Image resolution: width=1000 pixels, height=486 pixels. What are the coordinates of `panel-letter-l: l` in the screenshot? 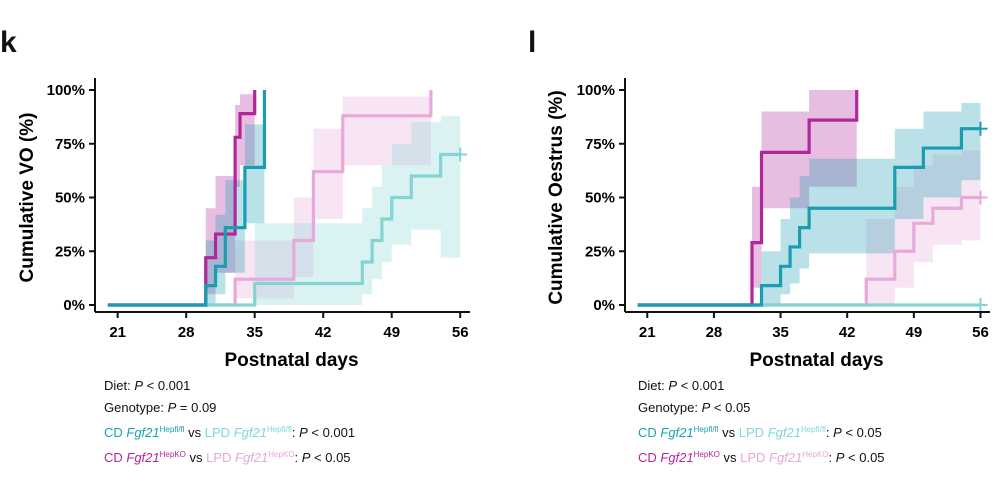 It's located at (532, 42).